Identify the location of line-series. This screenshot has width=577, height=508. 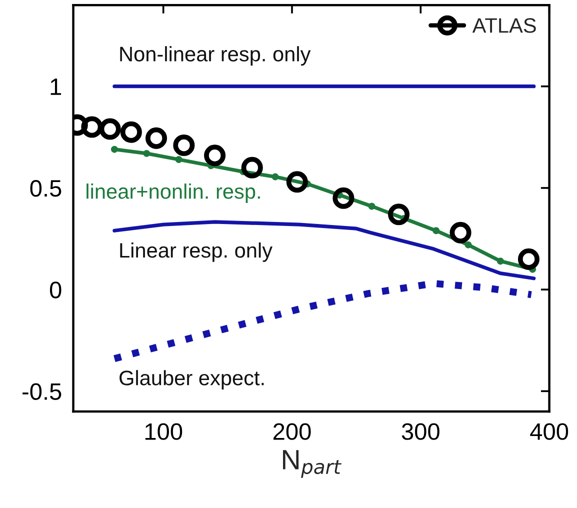
(324, 250).